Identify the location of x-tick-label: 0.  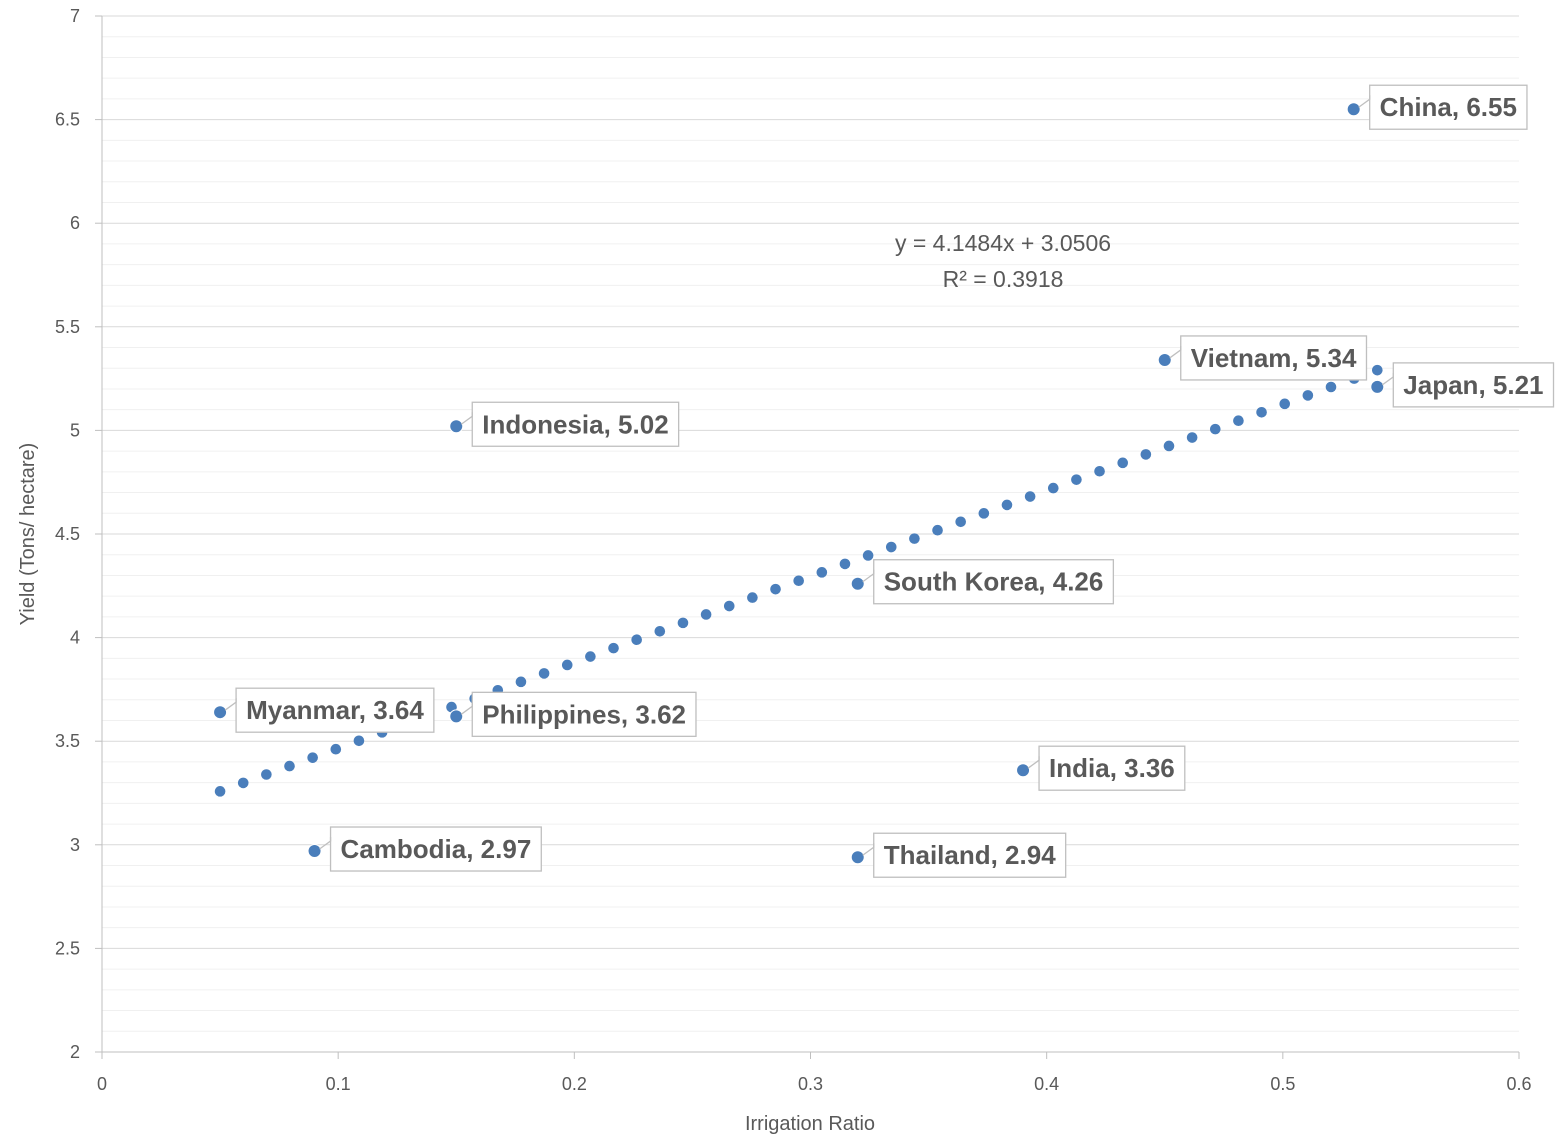
(102, 1084).